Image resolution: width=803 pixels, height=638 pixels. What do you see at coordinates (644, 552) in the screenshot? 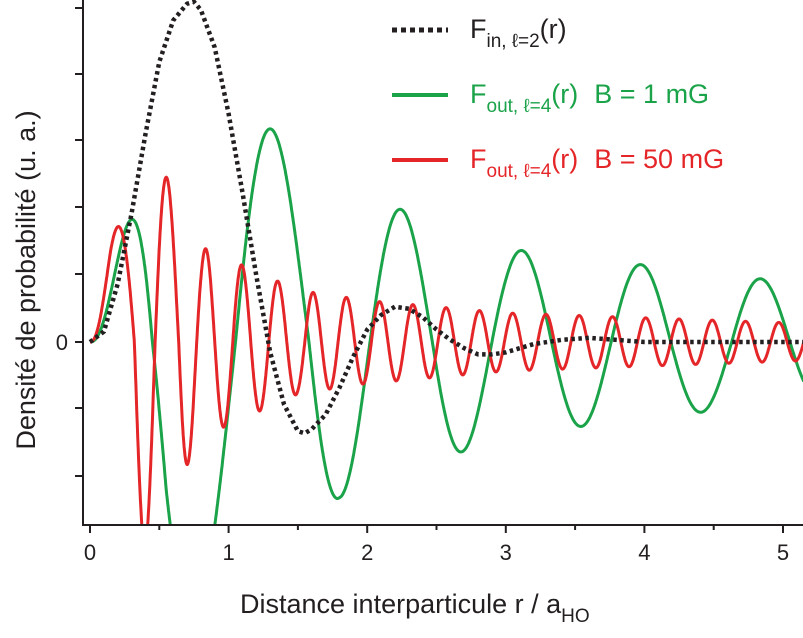
I see `x-tick-label-4: 4` at bounding box center [644, 552].